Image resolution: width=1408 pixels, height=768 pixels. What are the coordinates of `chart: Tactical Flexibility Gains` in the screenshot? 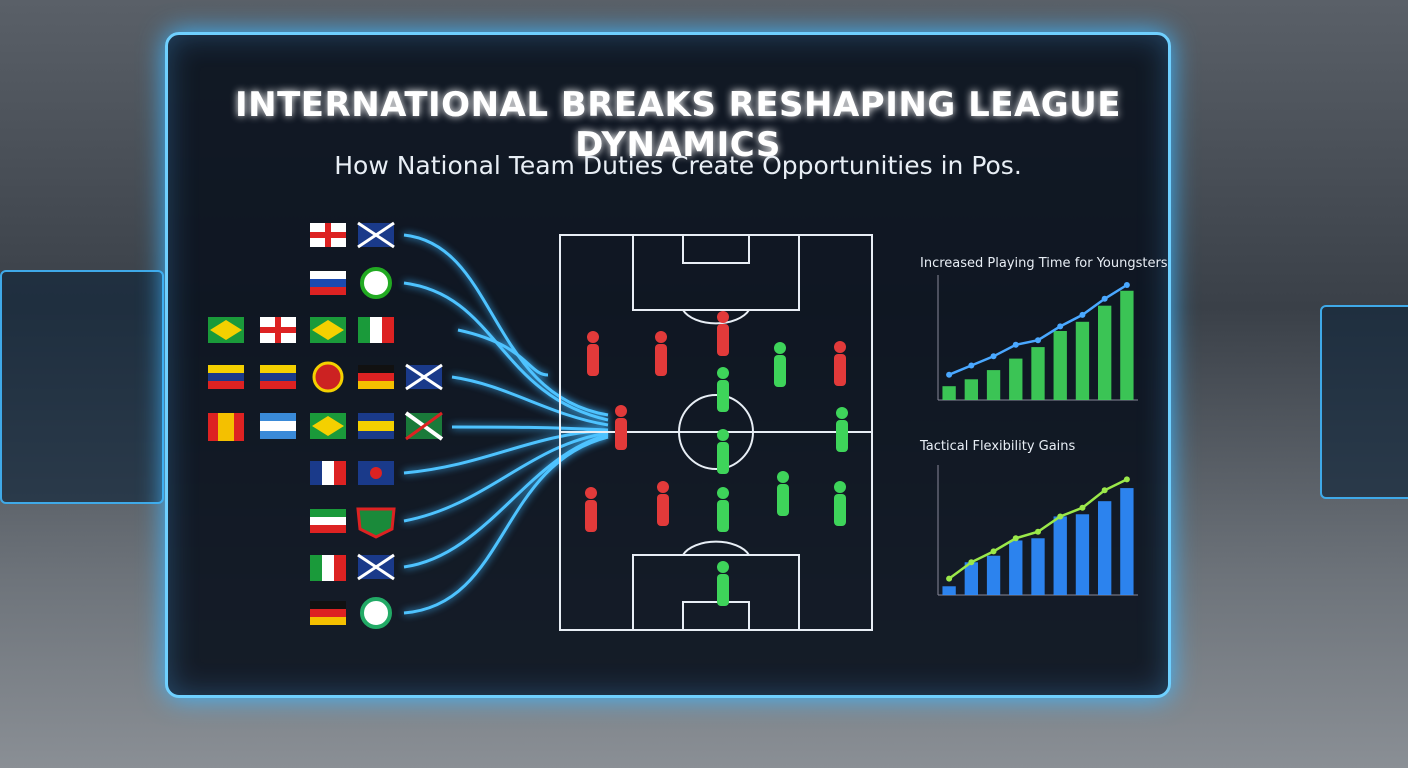 It's located at (1028, 517).